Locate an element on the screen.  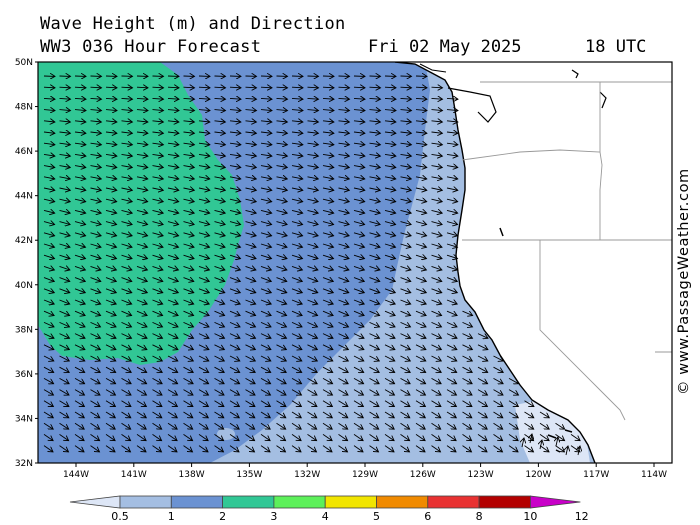
lat-label: 42N is located at coordinates (24, 241).